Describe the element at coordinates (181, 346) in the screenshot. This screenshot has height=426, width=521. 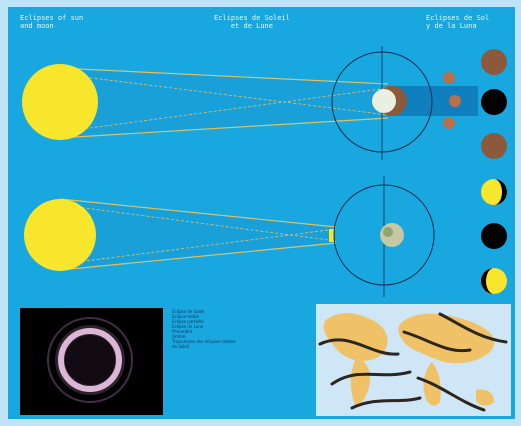
I see `legend-line: de Soleil` at that location.